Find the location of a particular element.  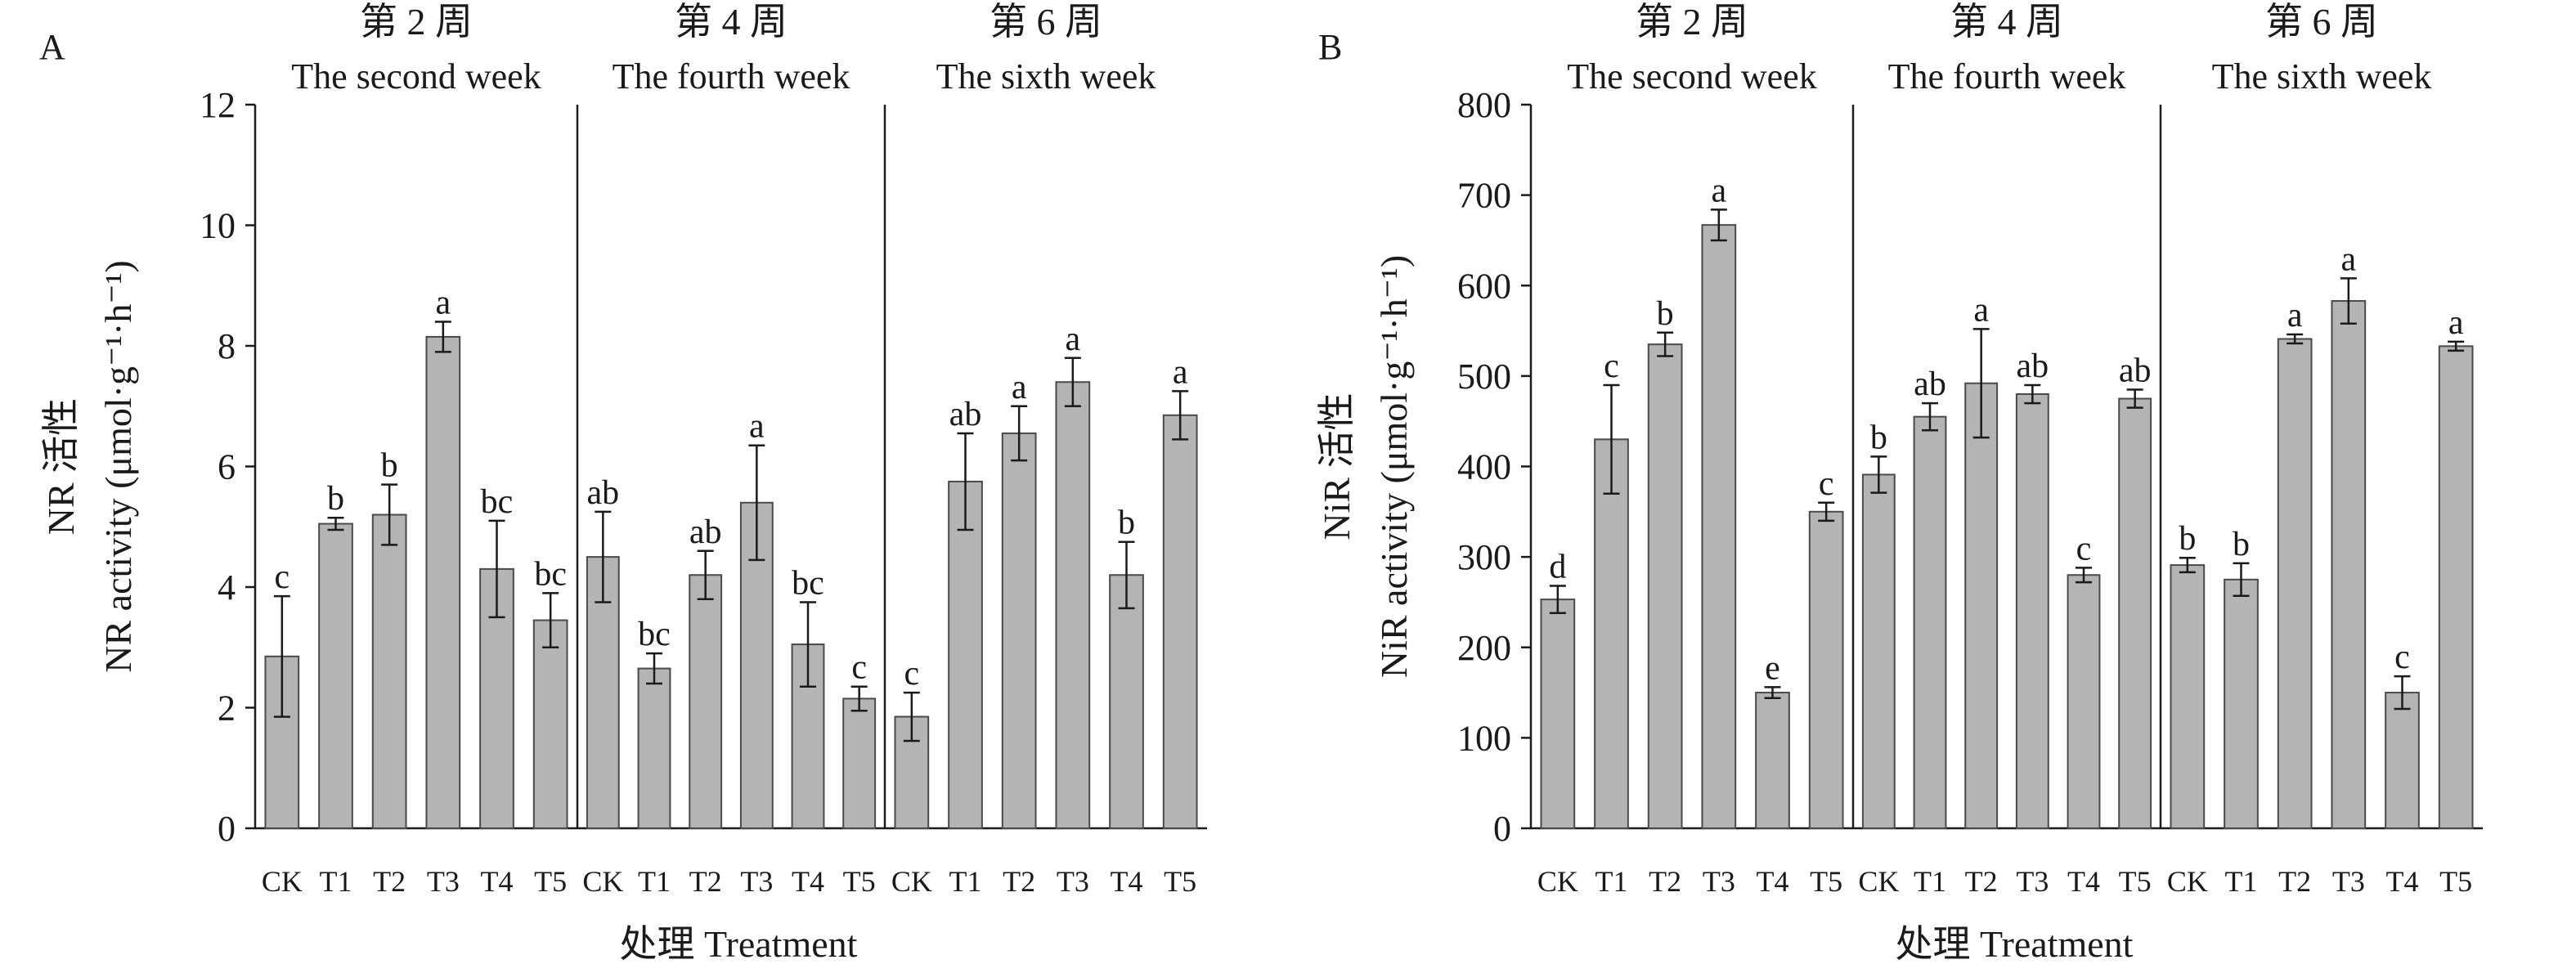

y-tick-label: 2 is located at coordinates (227, 708).